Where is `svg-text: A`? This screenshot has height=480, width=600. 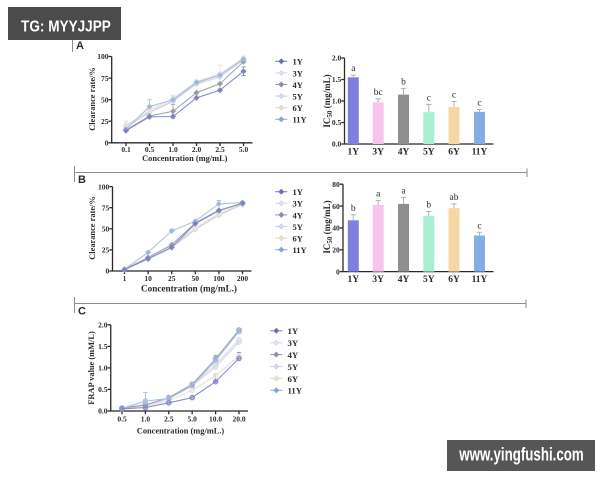 svg-text: A is located at coordinates (80, 46).